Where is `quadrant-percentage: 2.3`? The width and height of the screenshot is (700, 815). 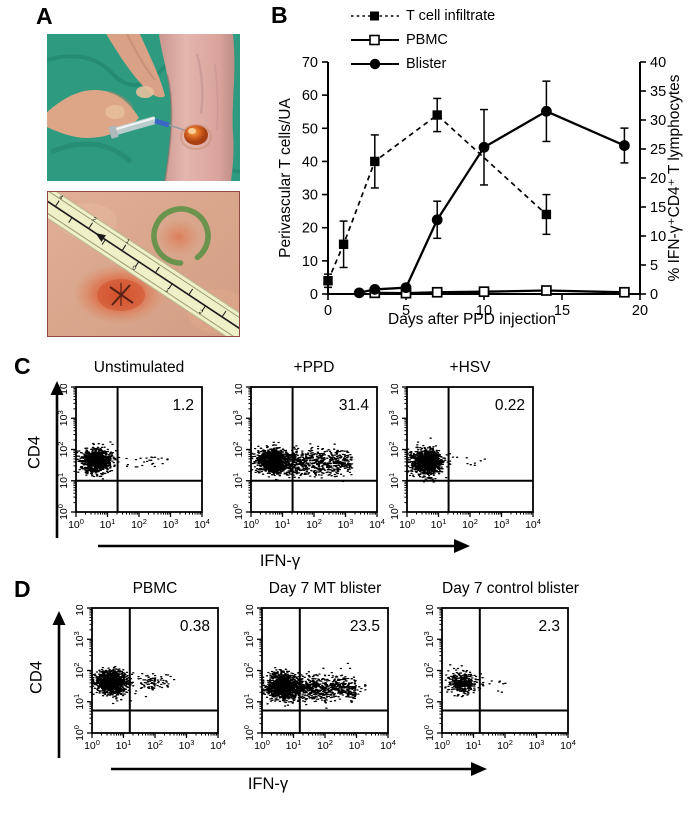 quadrant-percentage: 2.3 is located at coordinates (549, 626).